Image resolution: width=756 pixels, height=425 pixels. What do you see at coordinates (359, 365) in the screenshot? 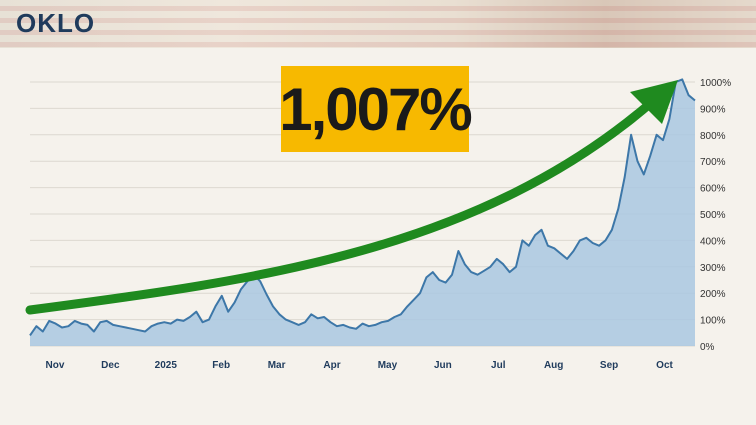
I see `x-axis-ticks: Nov Dec 2025 Feb Mar Apr May Jun Jul Aug Sep Oct` at bounding box center [359, 365].